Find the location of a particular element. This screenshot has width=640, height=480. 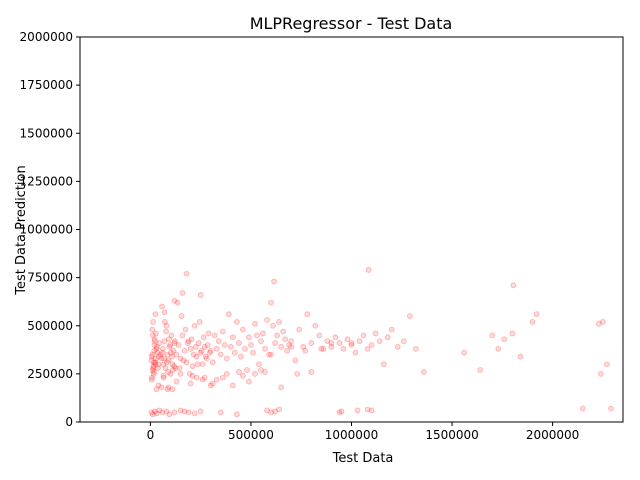

y-axis-label: Test Data Prediction is located at coordinates (21, 230).